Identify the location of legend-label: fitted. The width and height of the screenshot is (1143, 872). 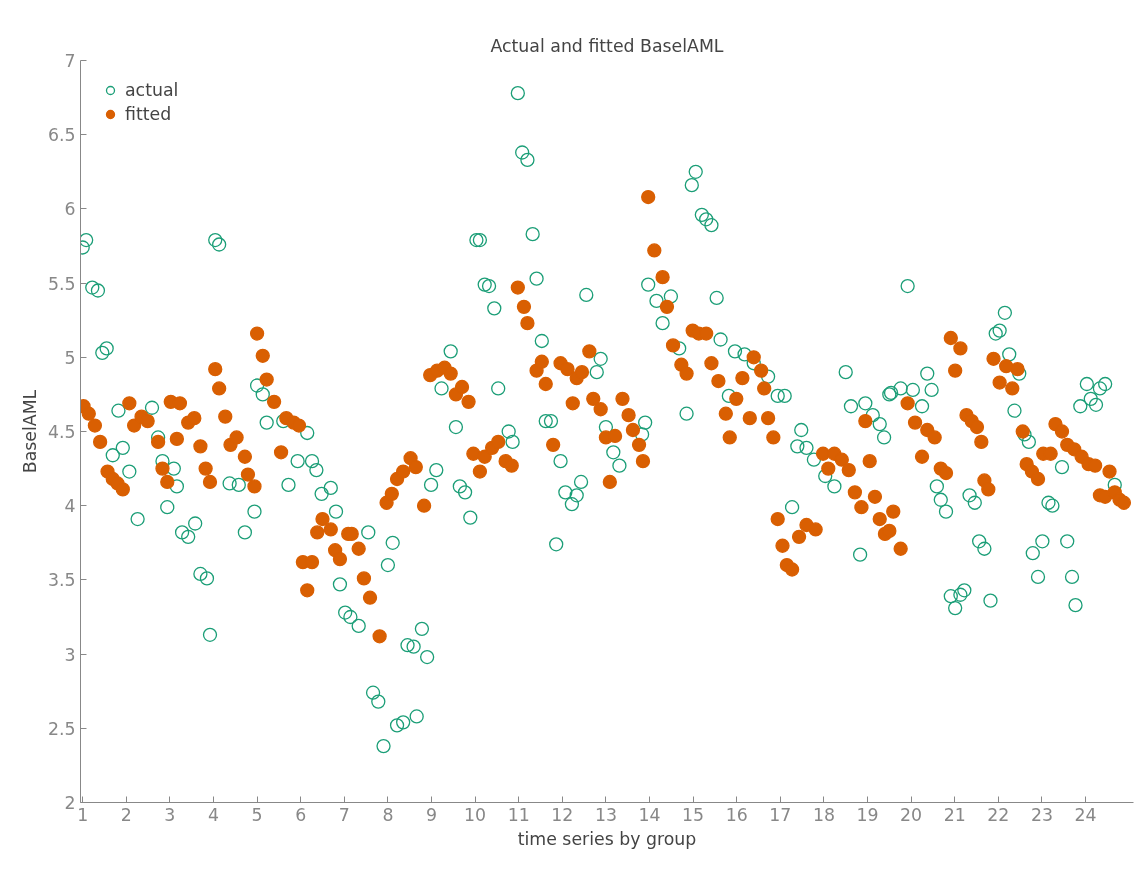
(148, 114).